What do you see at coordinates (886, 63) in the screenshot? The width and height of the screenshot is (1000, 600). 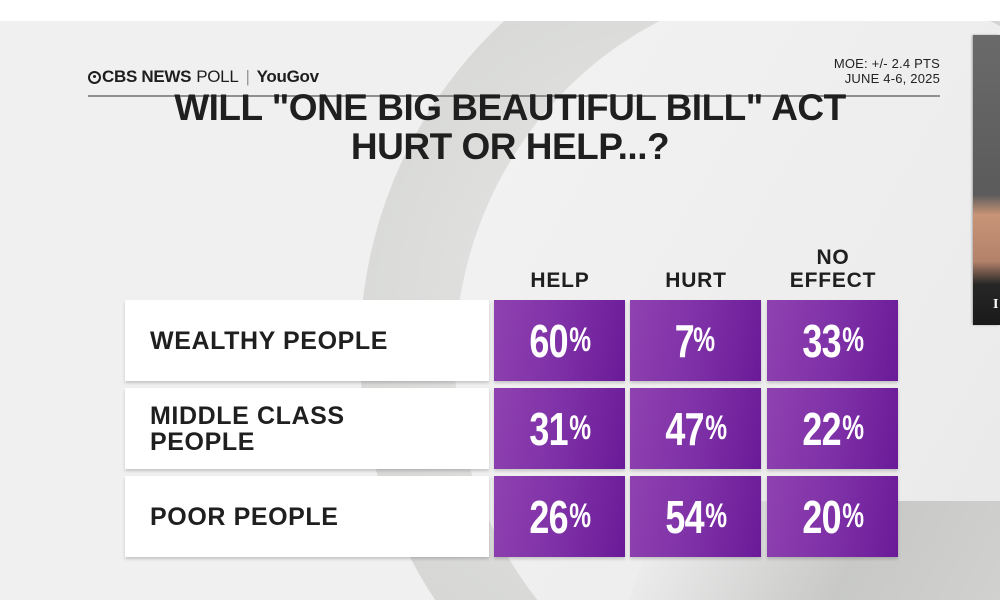 I see `margin-of-error: MOE: +/- 2.4 PTS` at bounding box center [886, 63].